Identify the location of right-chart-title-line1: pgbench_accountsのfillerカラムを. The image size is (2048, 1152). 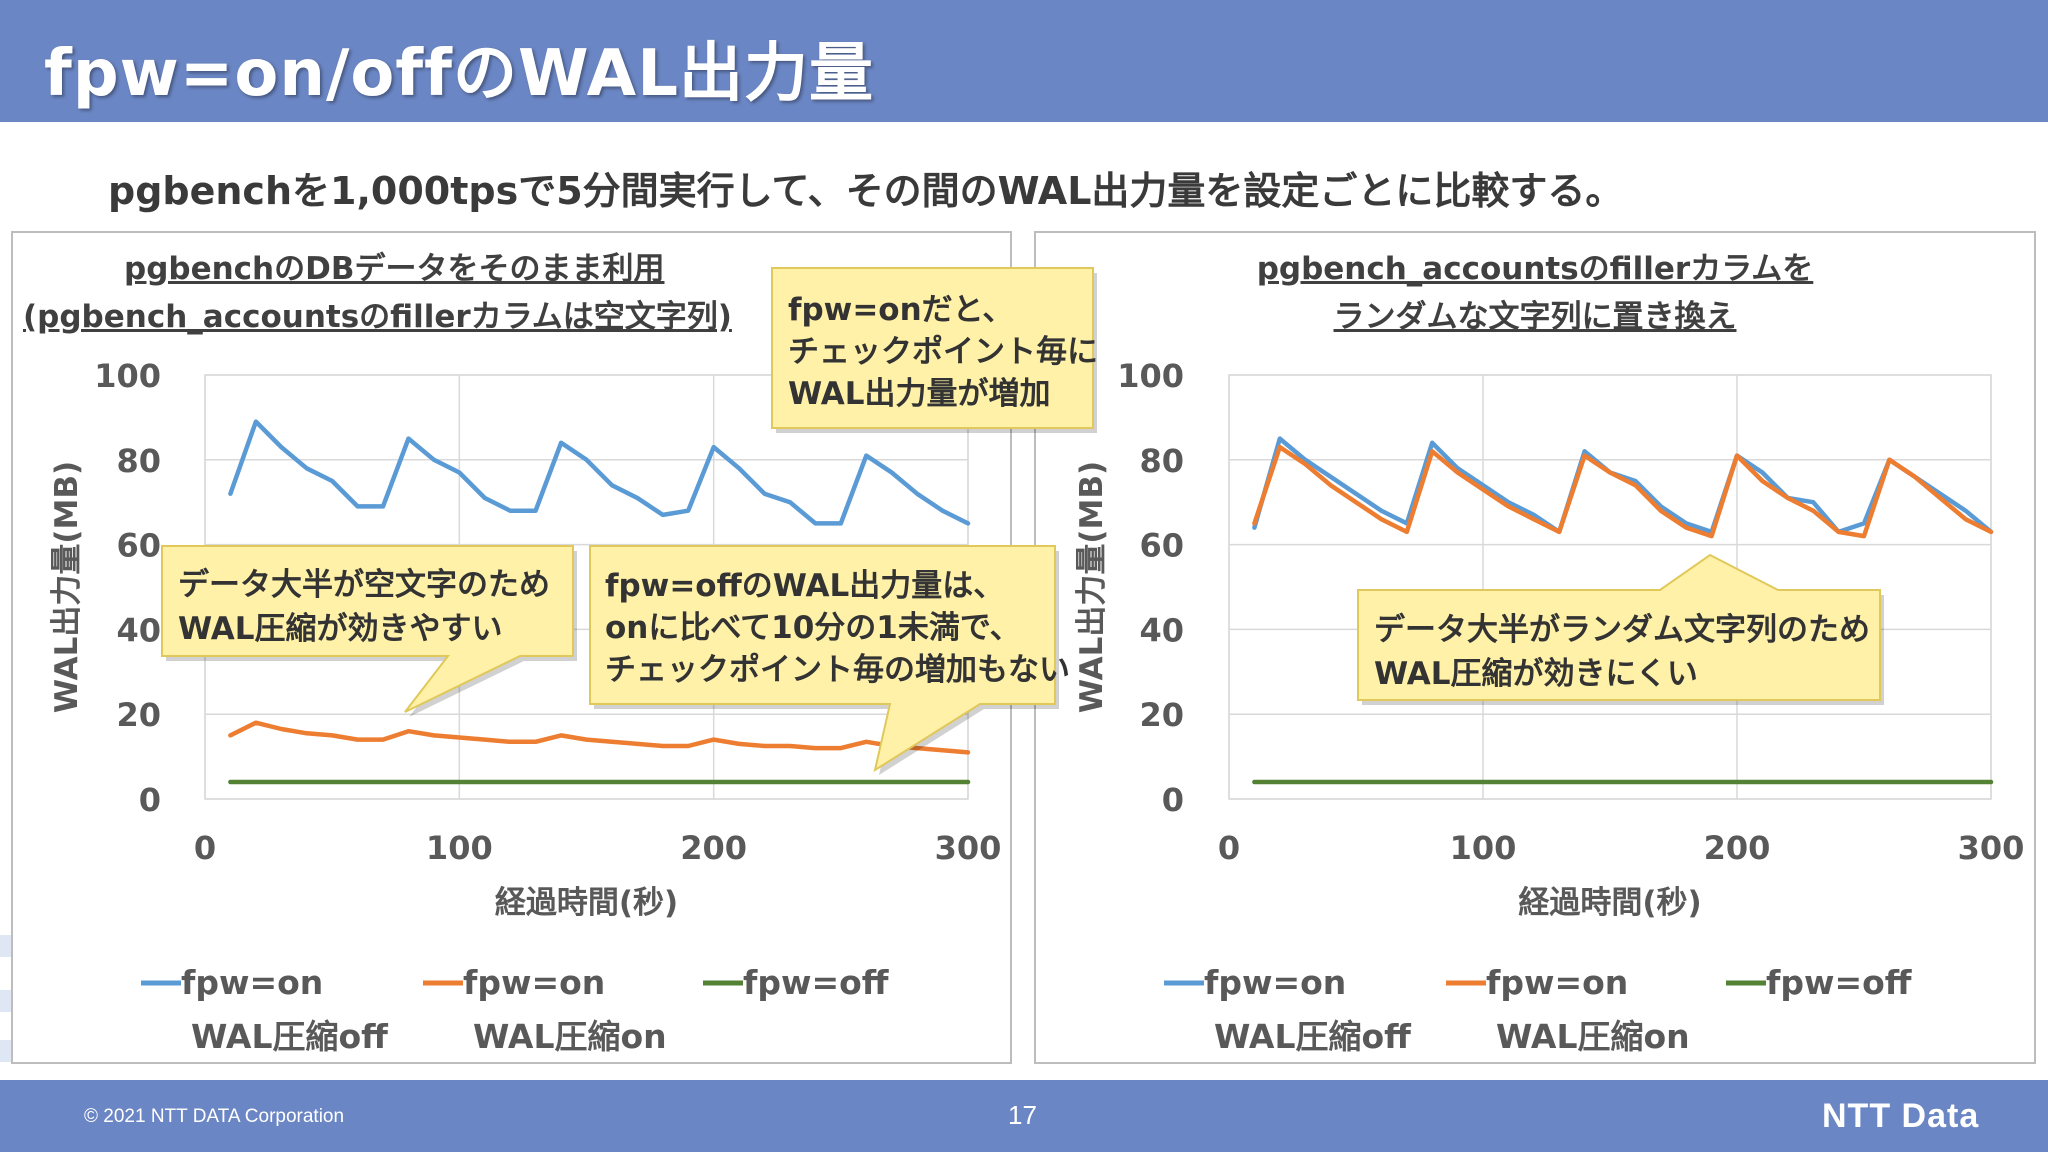
(1535, 269).